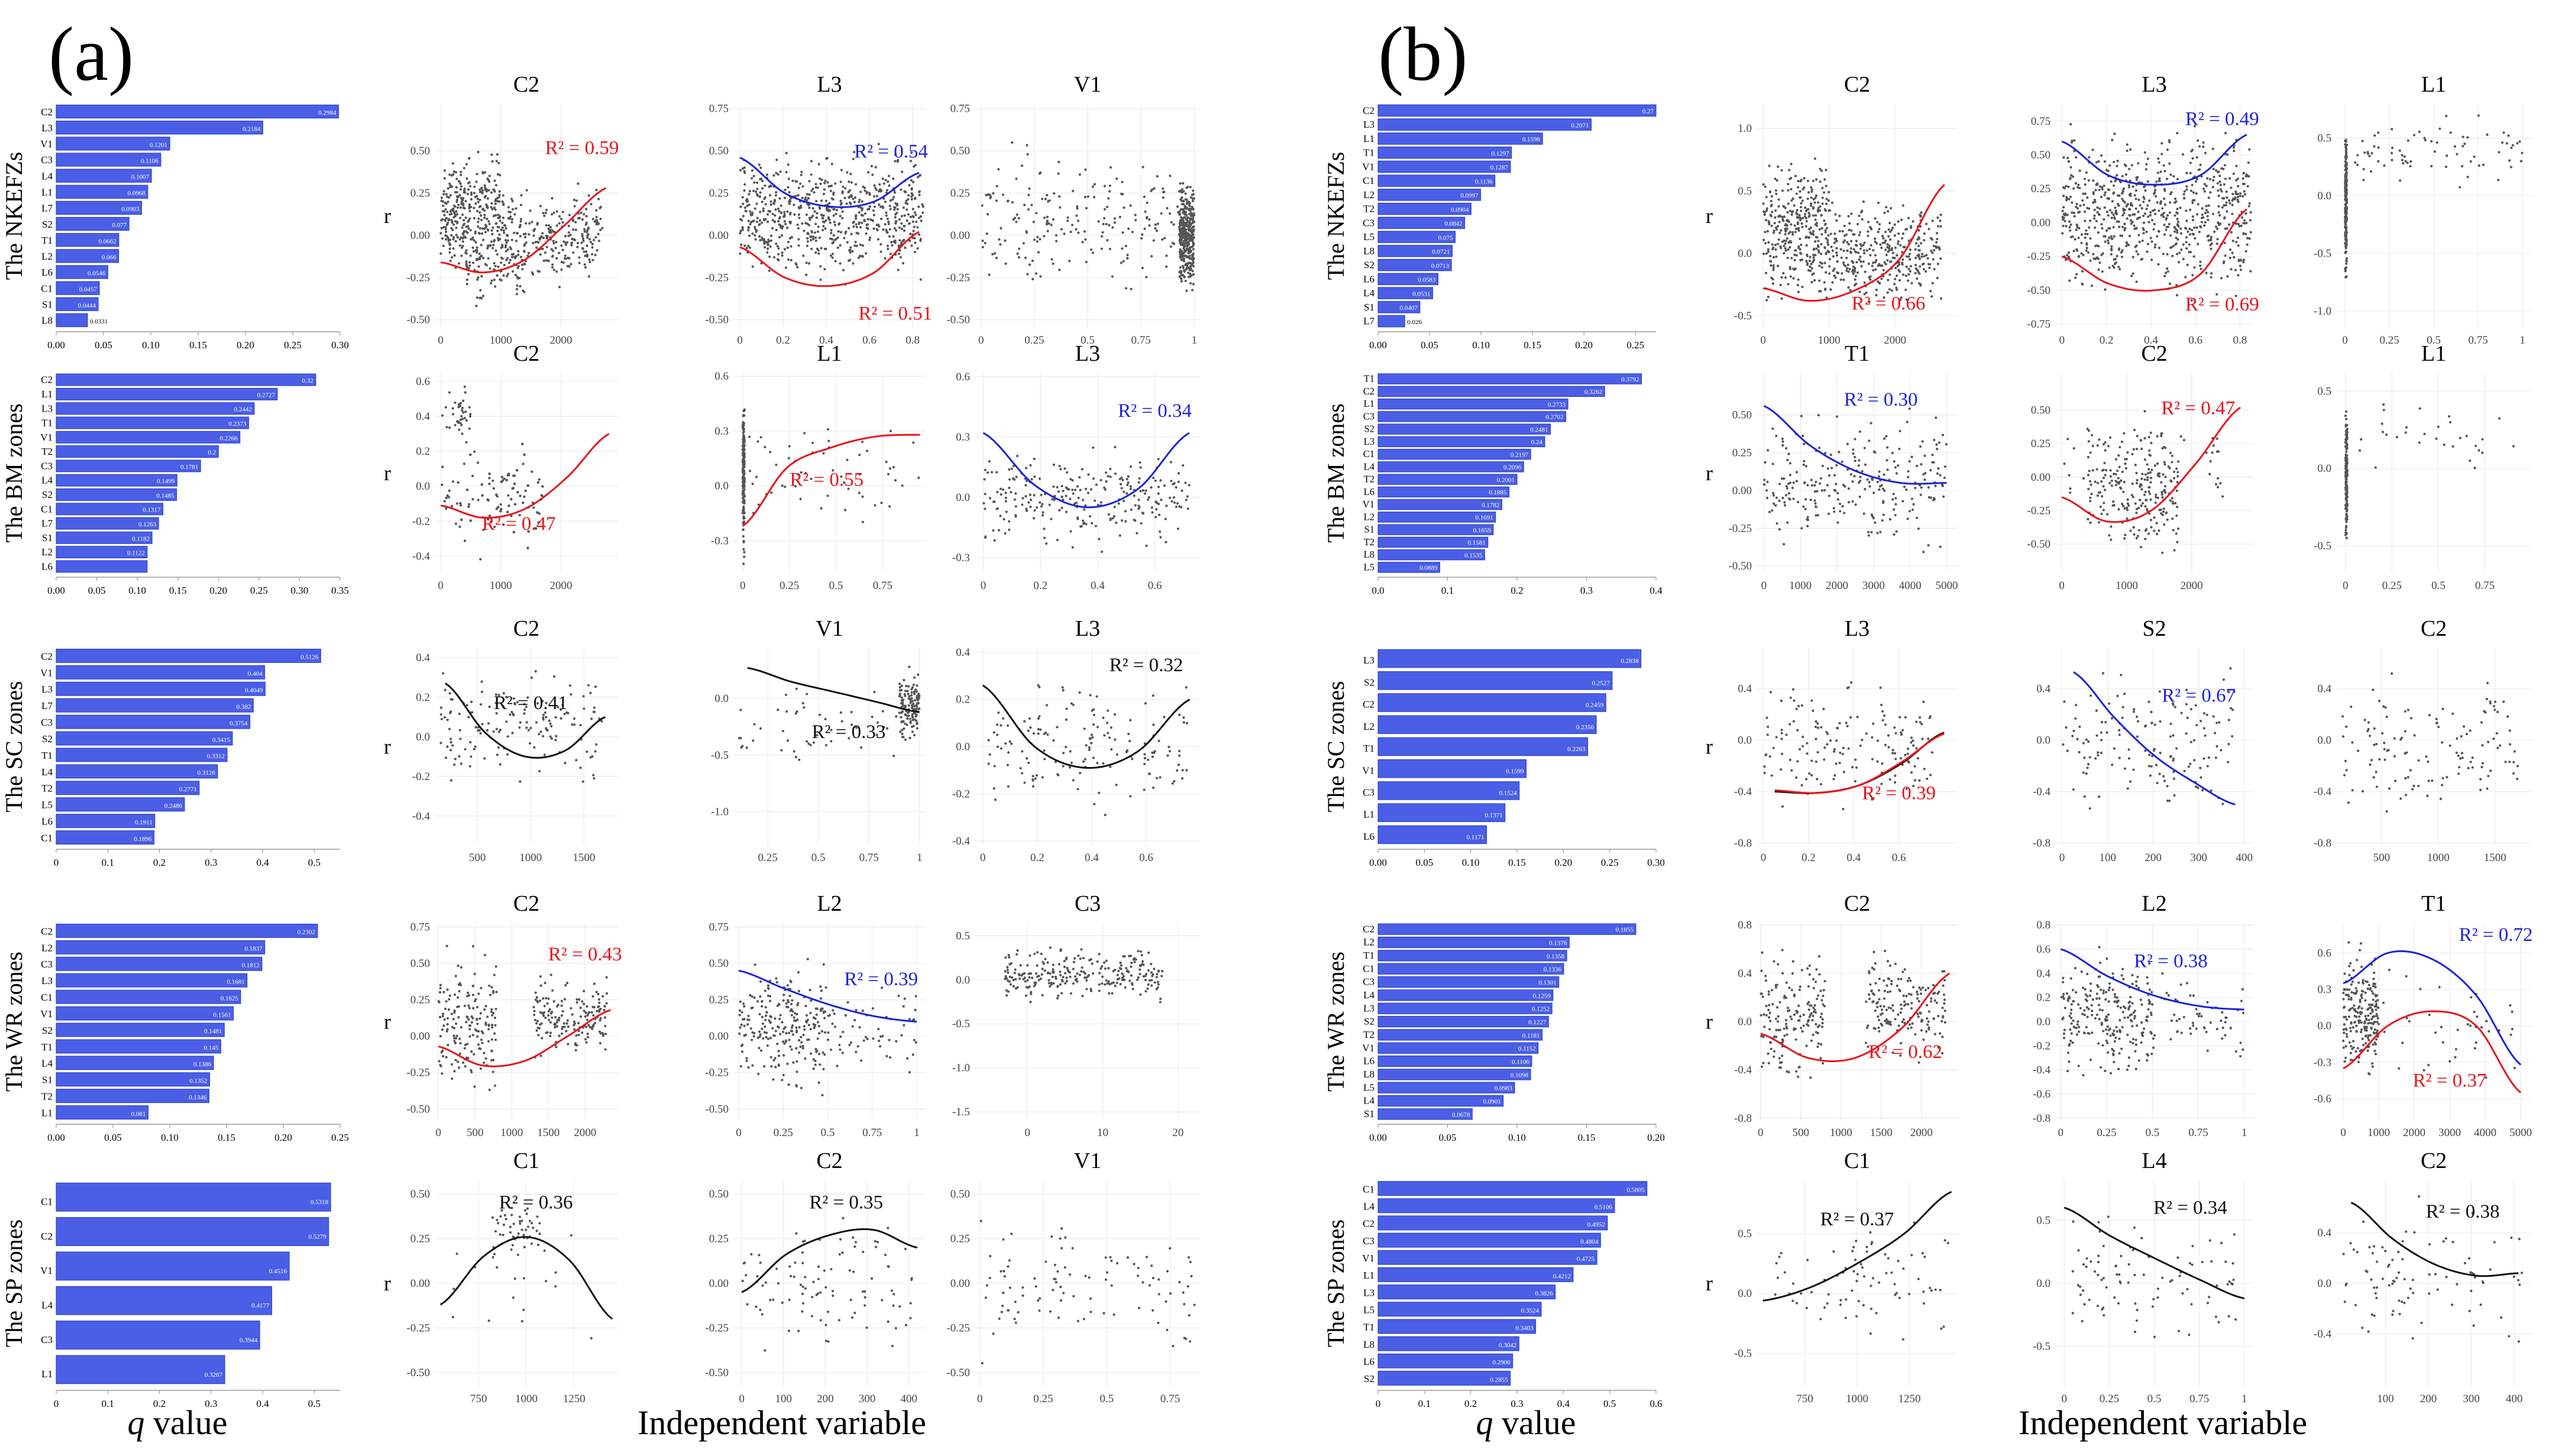 This screenshot has width=2555, height=1456. I want to click on chart-a-scatter-2-2: L30 0.2 0.4 0.6-0.4-0.20.00.20.4R² = 0.32, so click(1076, 740).